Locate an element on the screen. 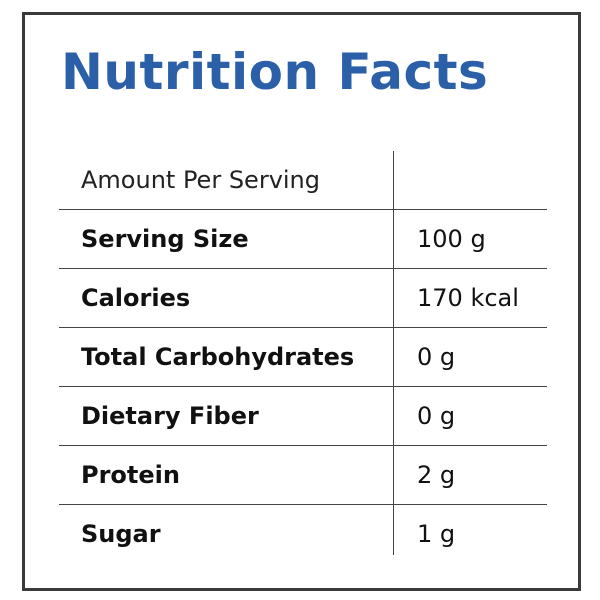 This screenshot has height=600, width=600. nutrient-name: Protein is located at coordinates (130, 475).